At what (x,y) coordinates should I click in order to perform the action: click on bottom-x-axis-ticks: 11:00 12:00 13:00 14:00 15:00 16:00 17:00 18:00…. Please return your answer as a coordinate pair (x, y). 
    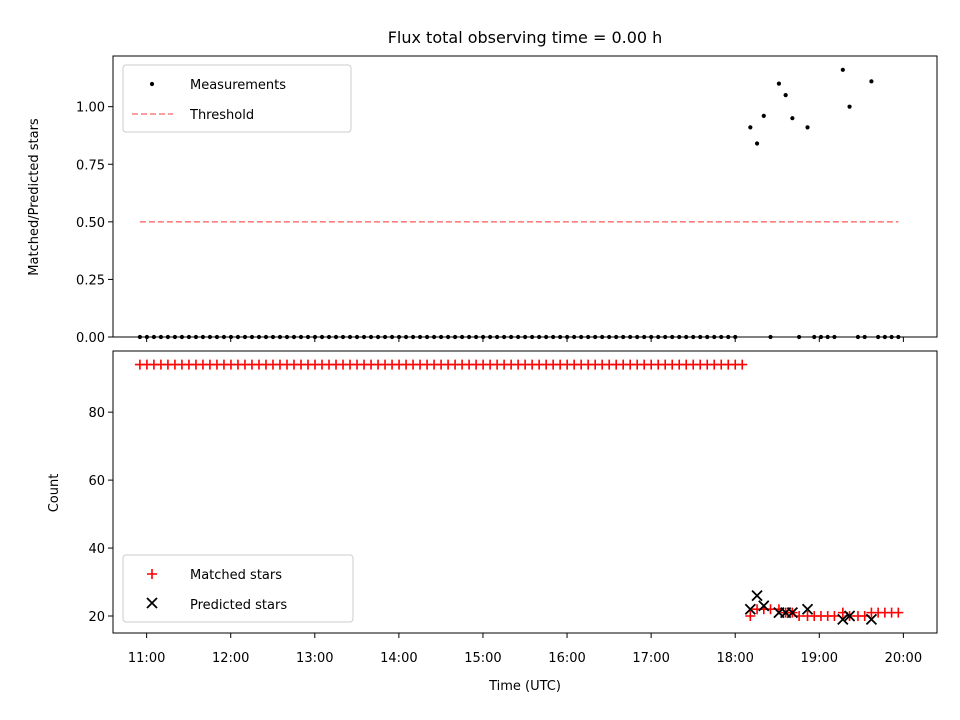
    Looking at the image, I should click on (525, 649).